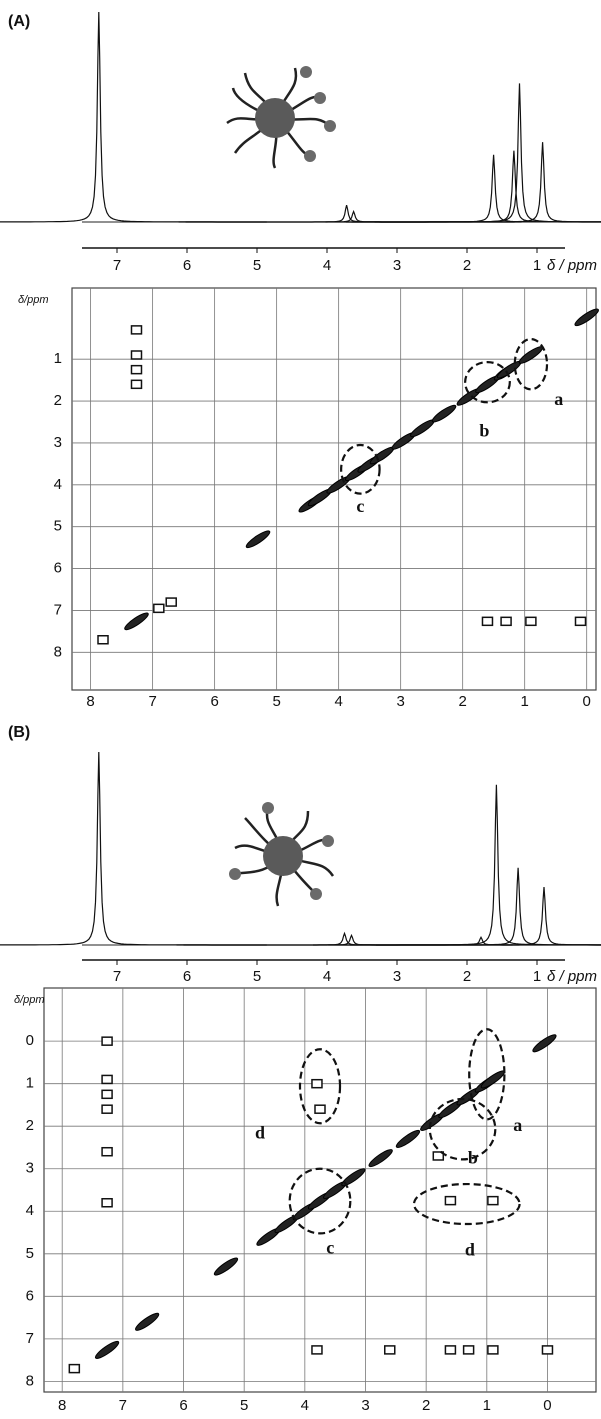  I want to click on y-tick-label: 0, so click(30, 1040).